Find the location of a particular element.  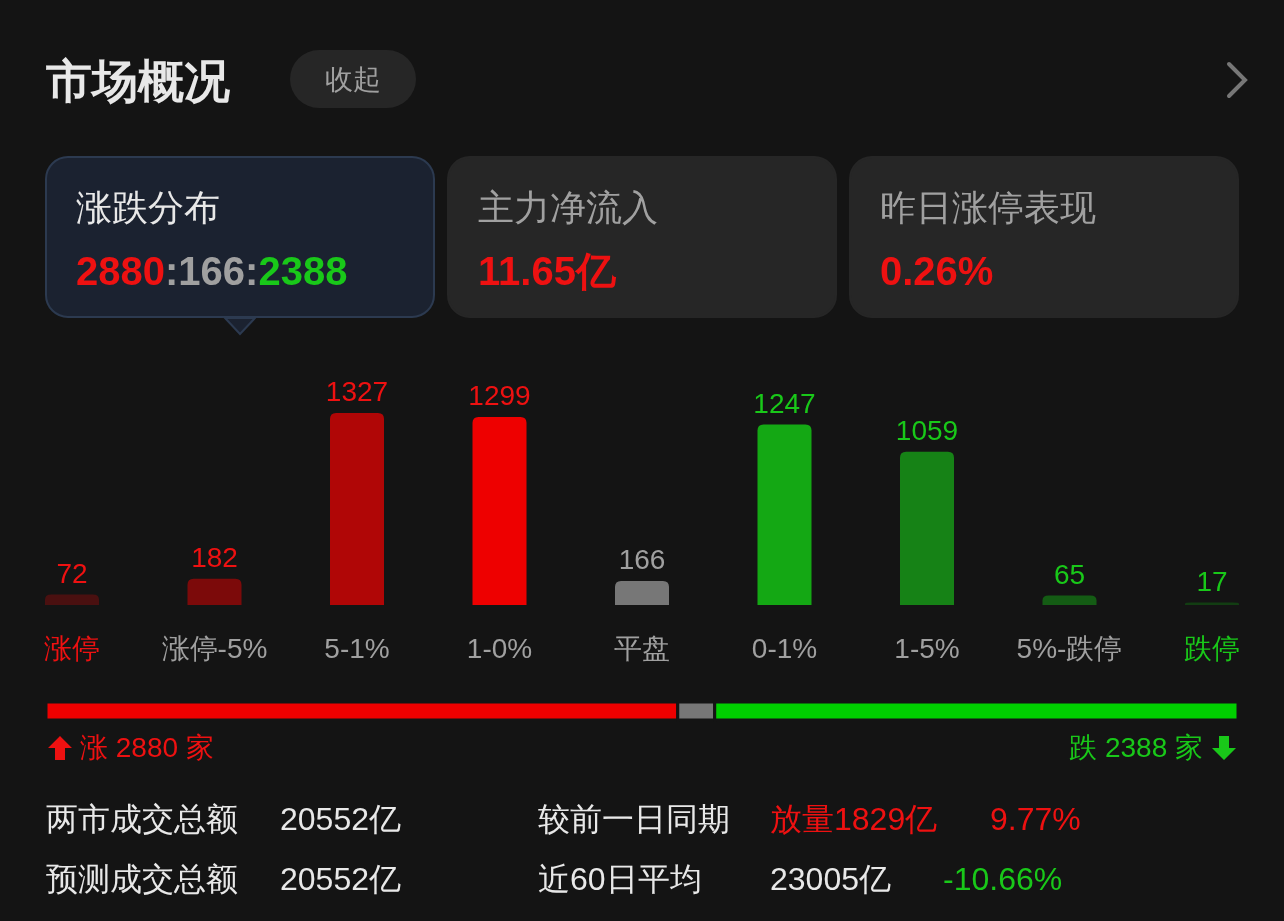

data-label: 1327 is located at coordinates (357, 391).